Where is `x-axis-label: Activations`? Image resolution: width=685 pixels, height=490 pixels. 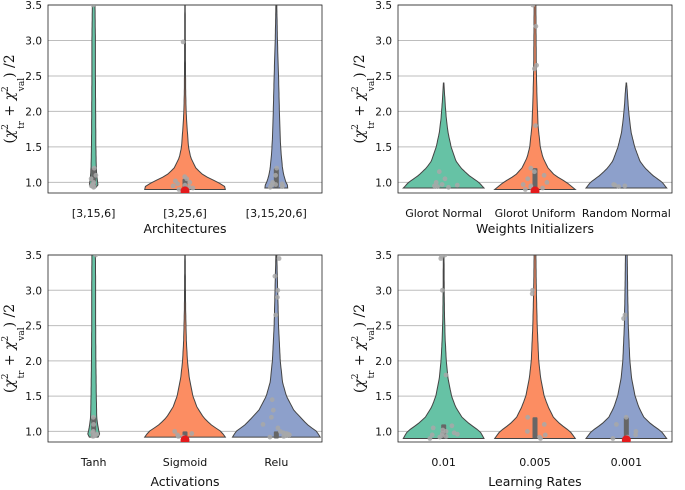
x-axis-label: Activations is located at coordinates (184, 481).